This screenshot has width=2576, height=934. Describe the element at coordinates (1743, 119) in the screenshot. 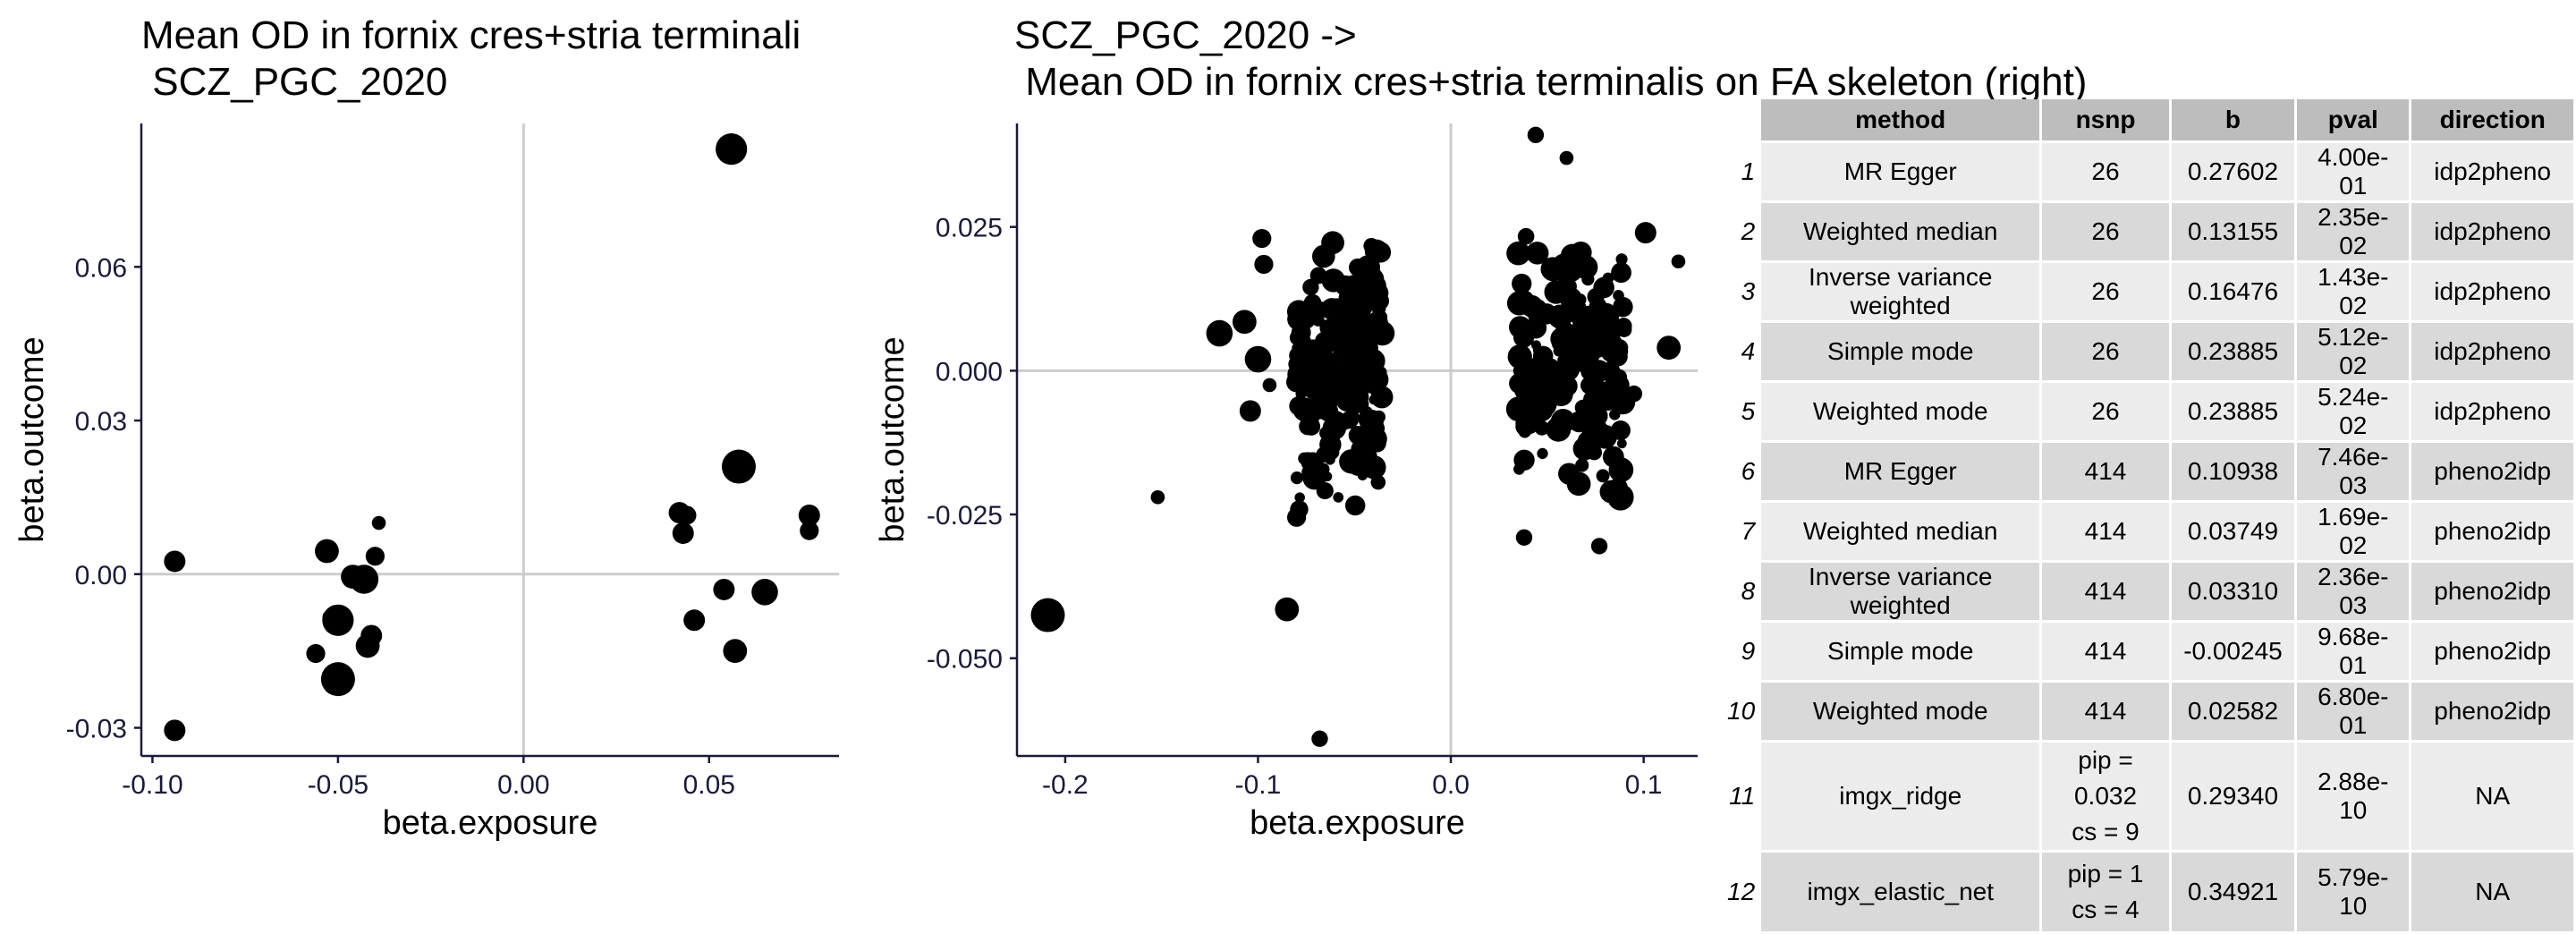

I see `row-number-header` at that location.